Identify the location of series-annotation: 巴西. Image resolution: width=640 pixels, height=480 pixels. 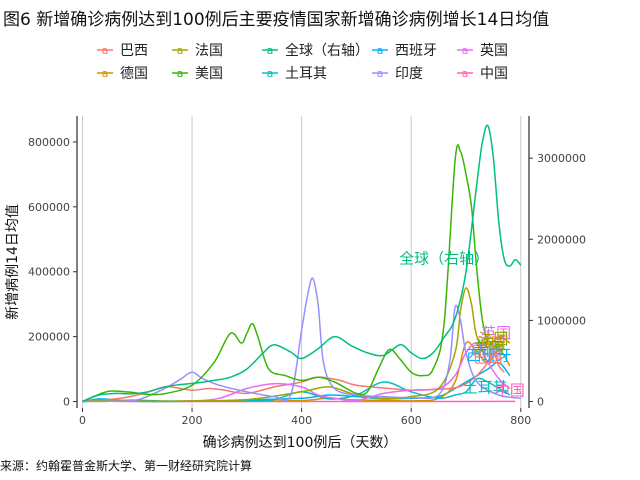
(488, 358).